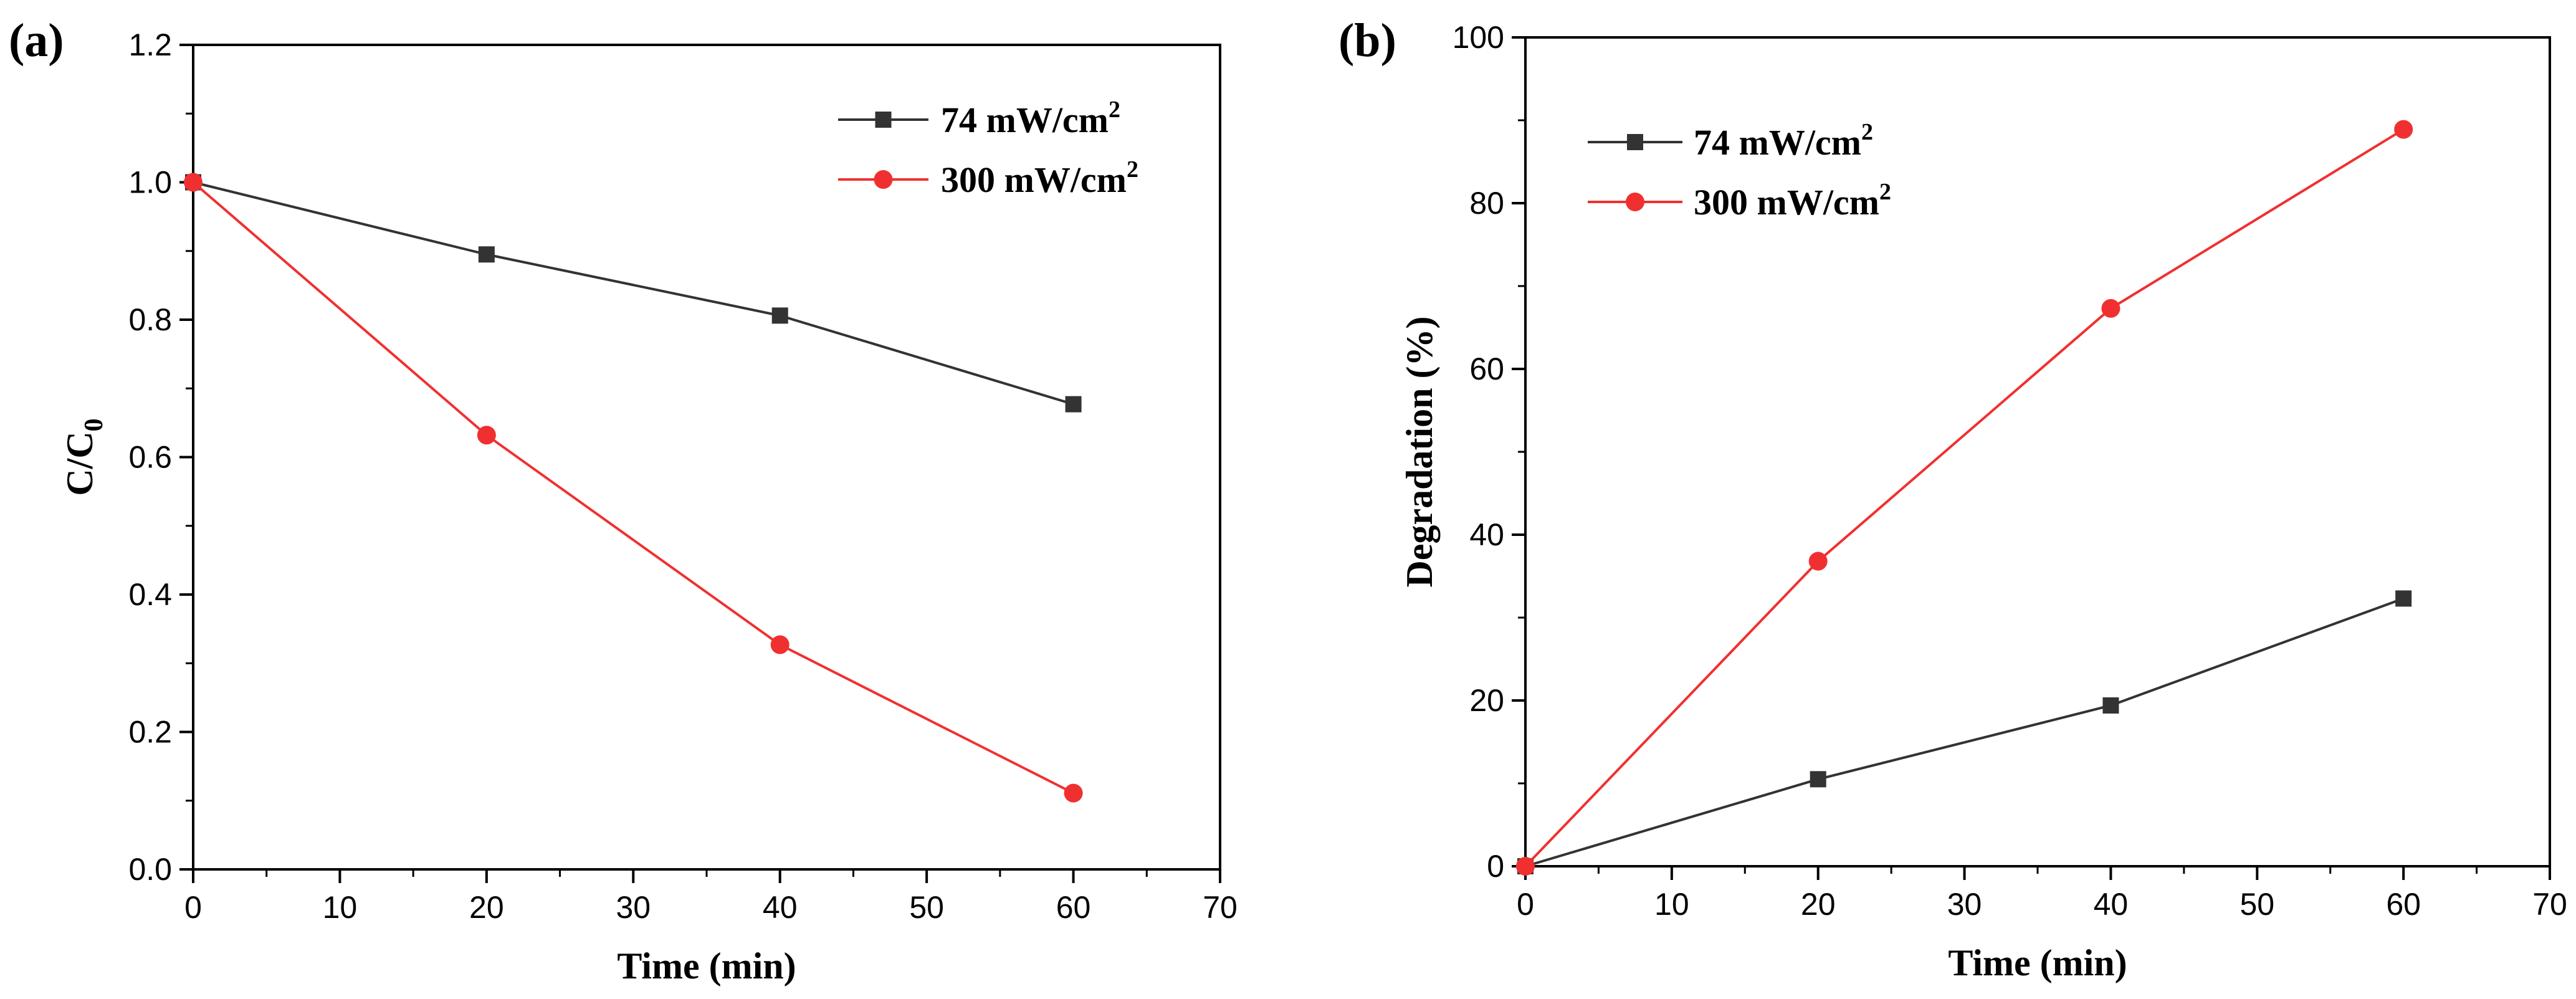 The width and height of the screenshot is (2576, 999). Describe the element at coordinates (150, 869) in the screenshot. I see `panel-a-y-tick-label: 0.0` at that location.